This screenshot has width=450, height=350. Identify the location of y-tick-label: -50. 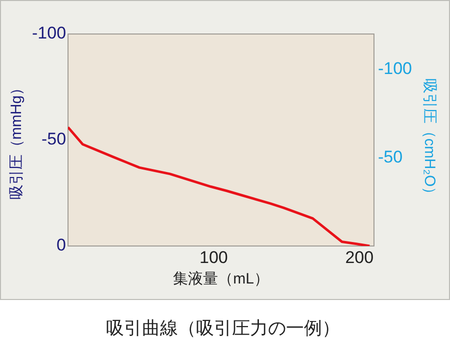
(53, 139).